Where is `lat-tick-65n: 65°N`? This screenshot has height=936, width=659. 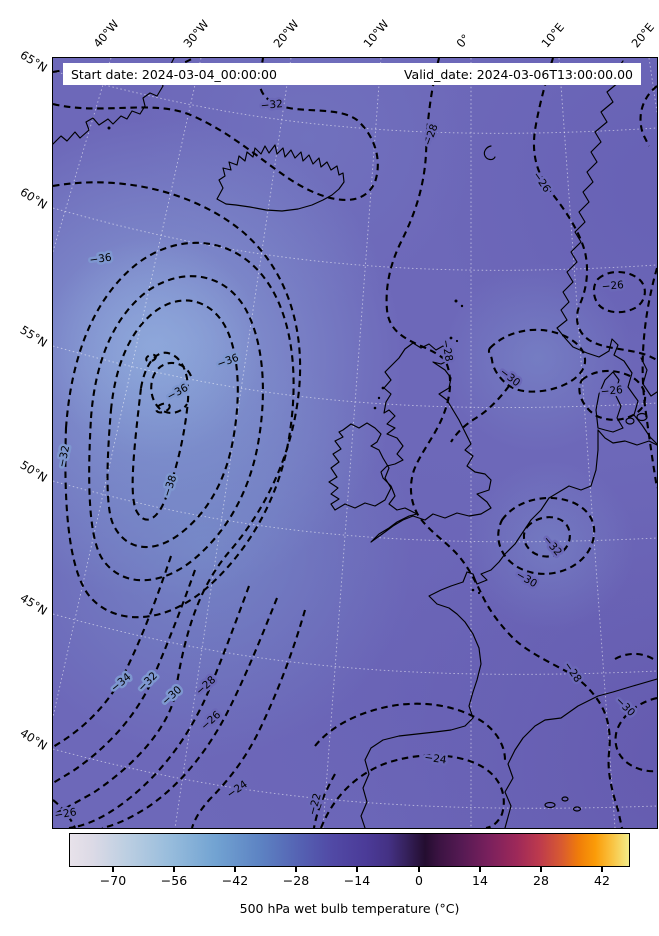 lat-tick-65n: 65°N is located at coordinates (33, 61).